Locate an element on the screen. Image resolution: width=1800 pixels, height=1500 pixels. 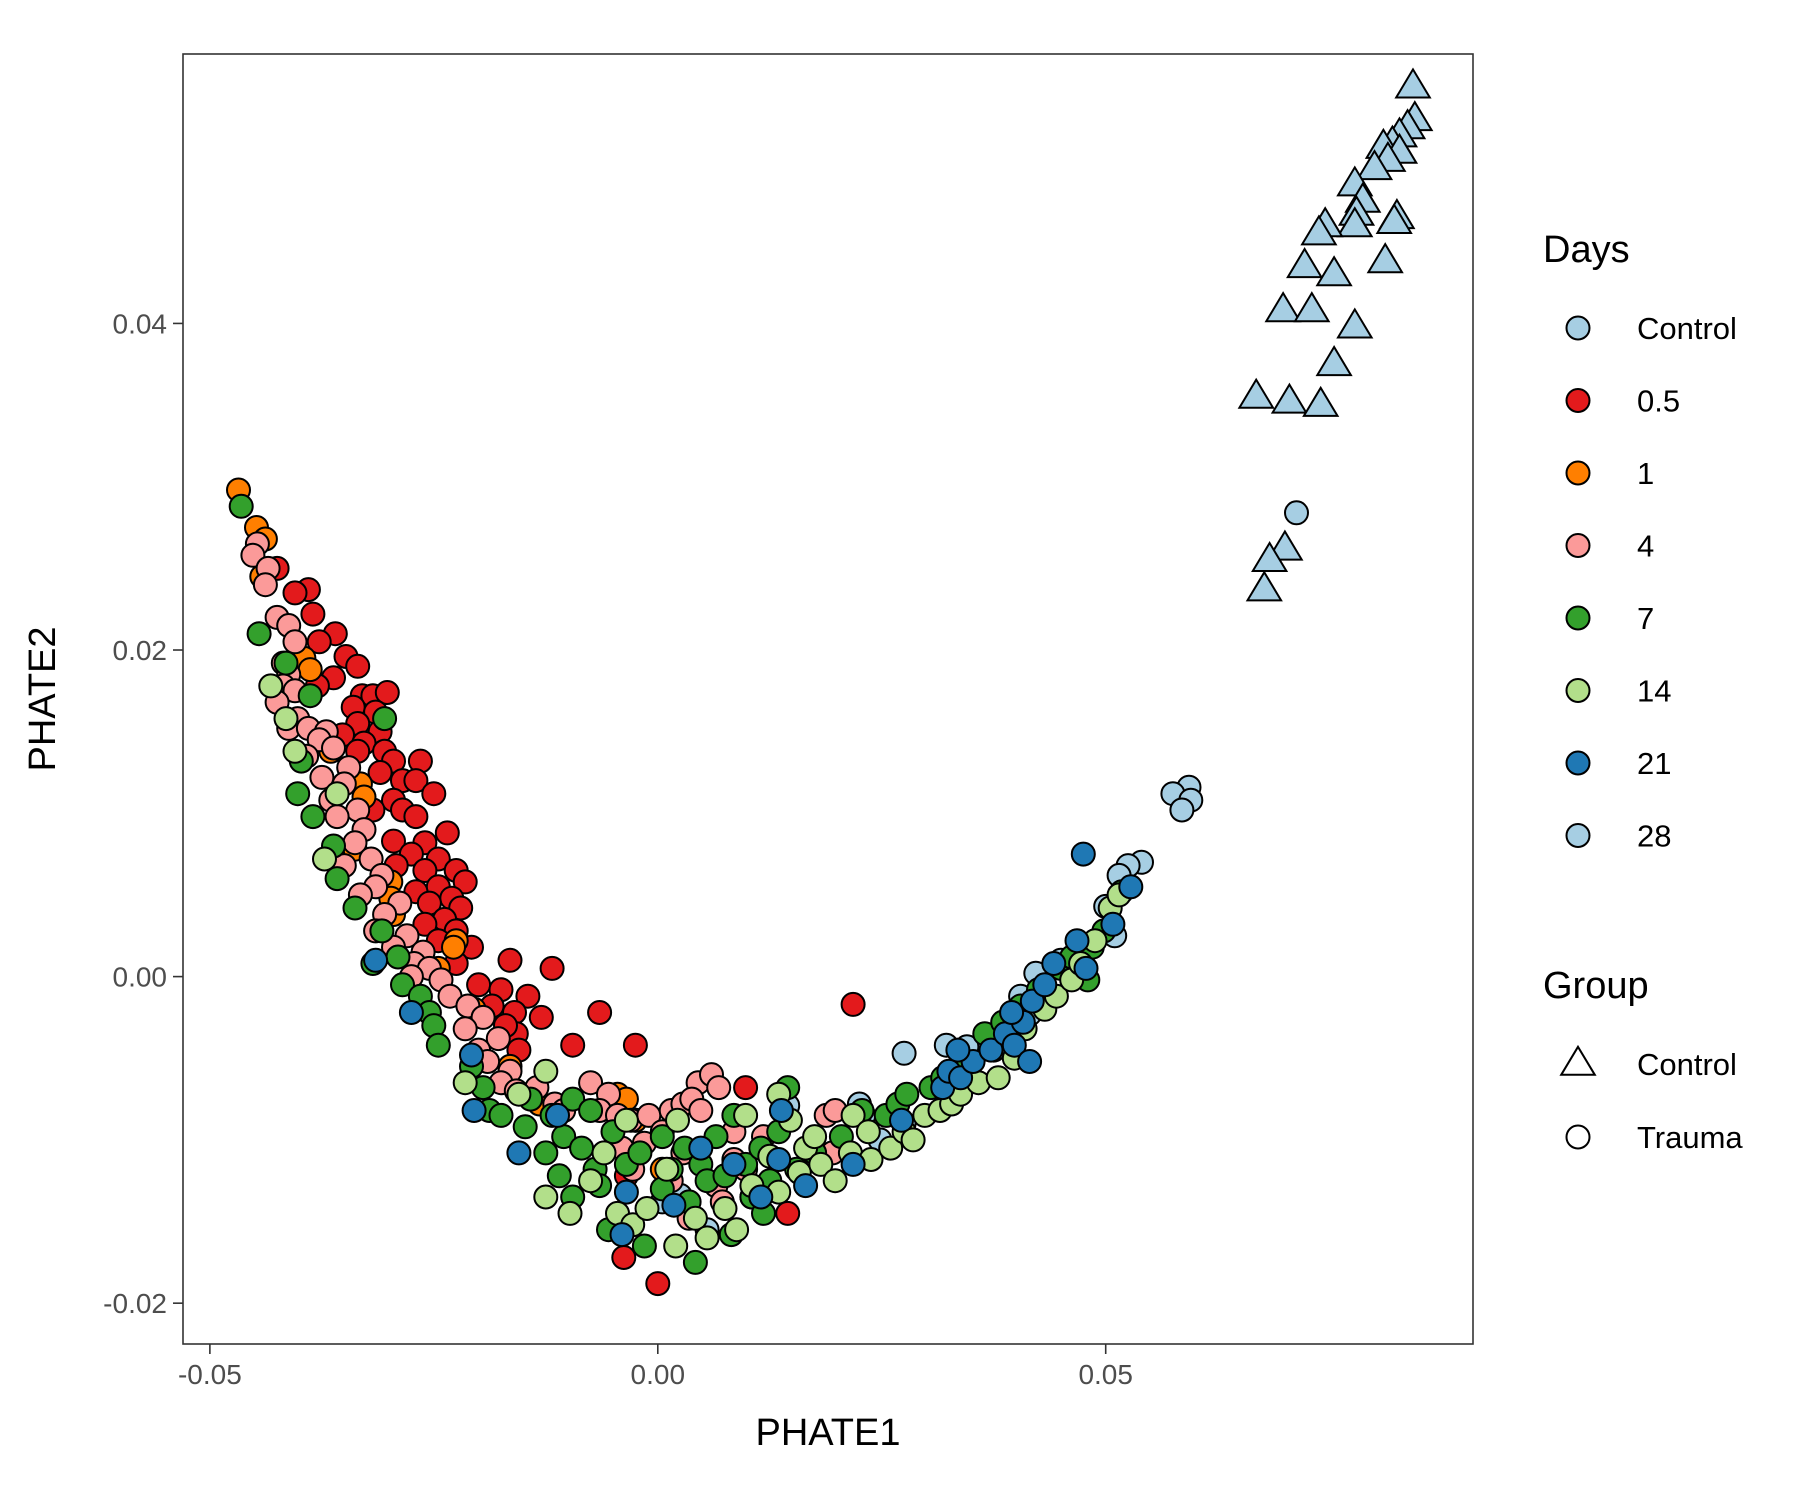
legend-label-day: 14 is located at coordinates (1654, 691).